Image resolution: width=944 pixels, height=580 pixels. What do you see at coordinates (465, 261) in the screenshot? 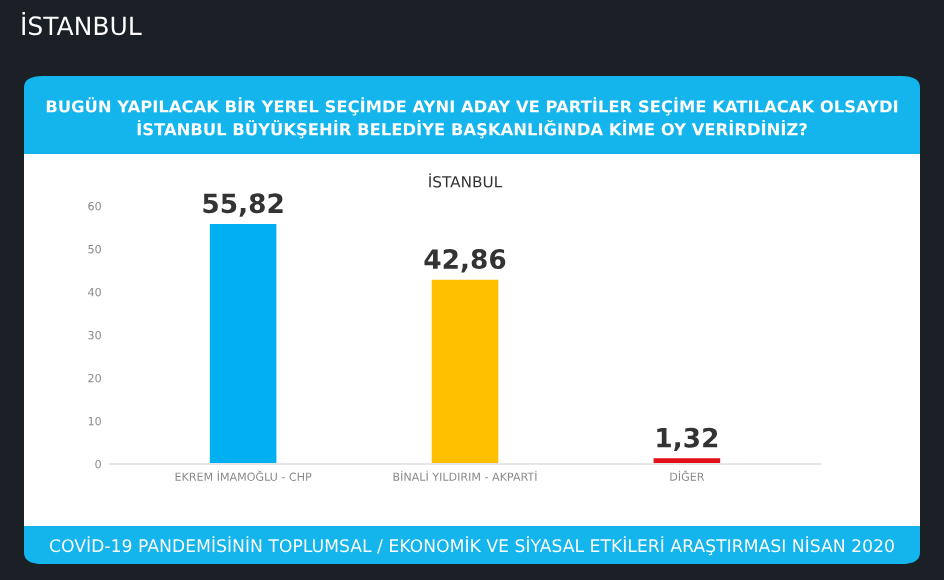
I see `data-label: 42,86` at bounding box center [465, 261].